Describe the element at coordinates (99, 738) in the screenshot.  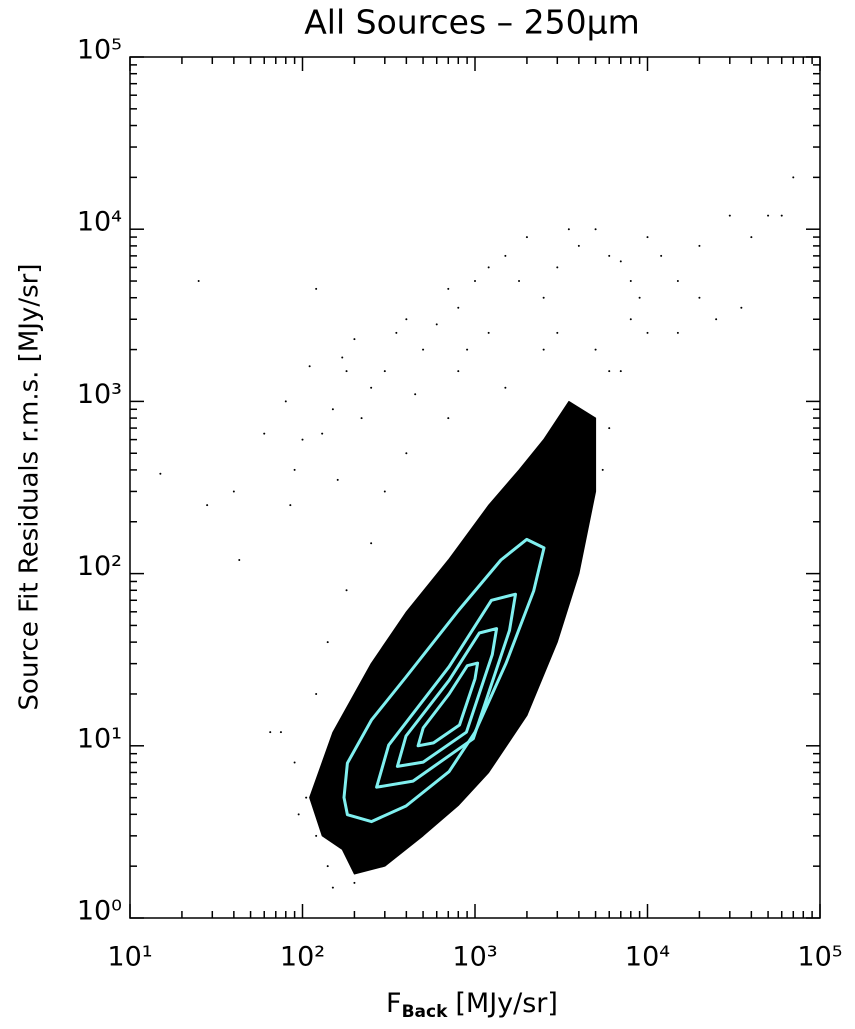
I see `y-tick-label: 10¹` at that location.